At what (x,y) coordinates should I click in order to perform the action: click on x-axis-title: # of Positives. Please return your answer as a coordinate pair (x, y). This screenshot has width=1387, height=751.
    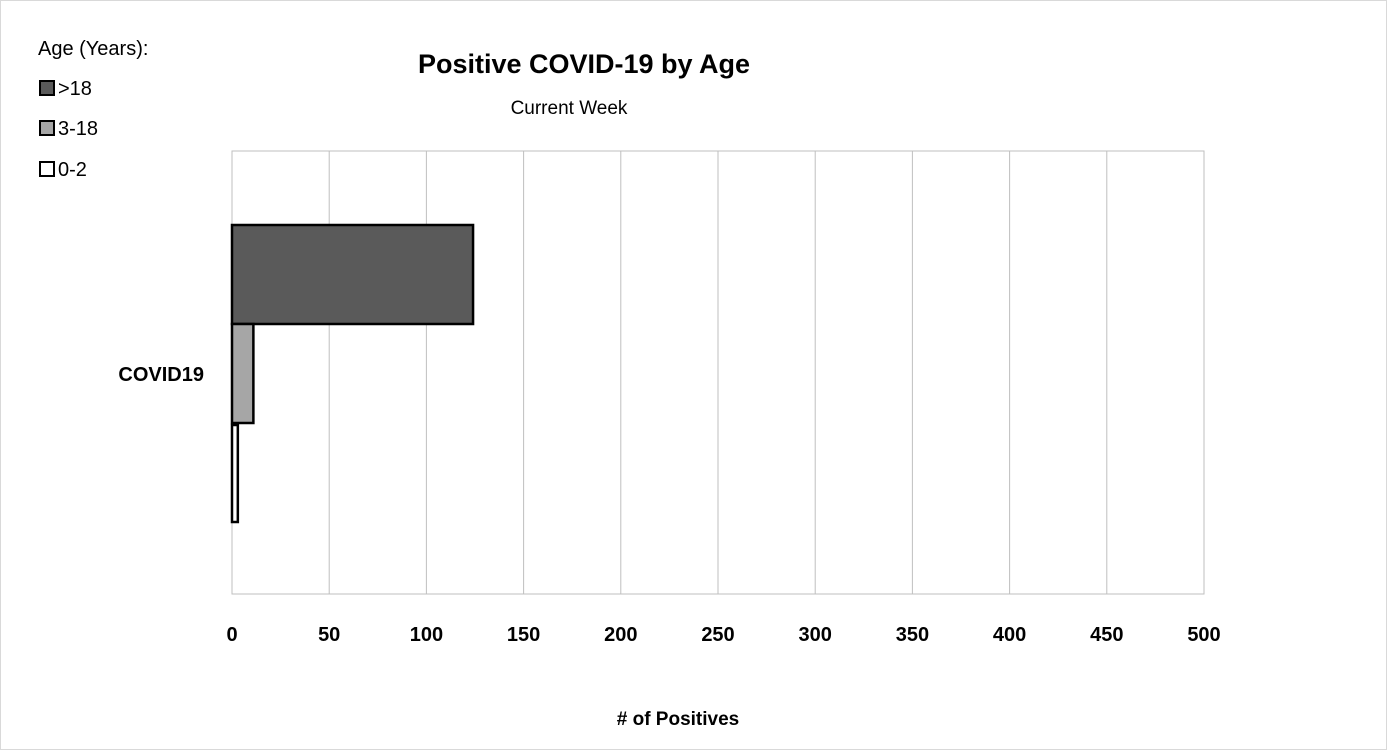
    Looking at the image, I should click on (678, 719).